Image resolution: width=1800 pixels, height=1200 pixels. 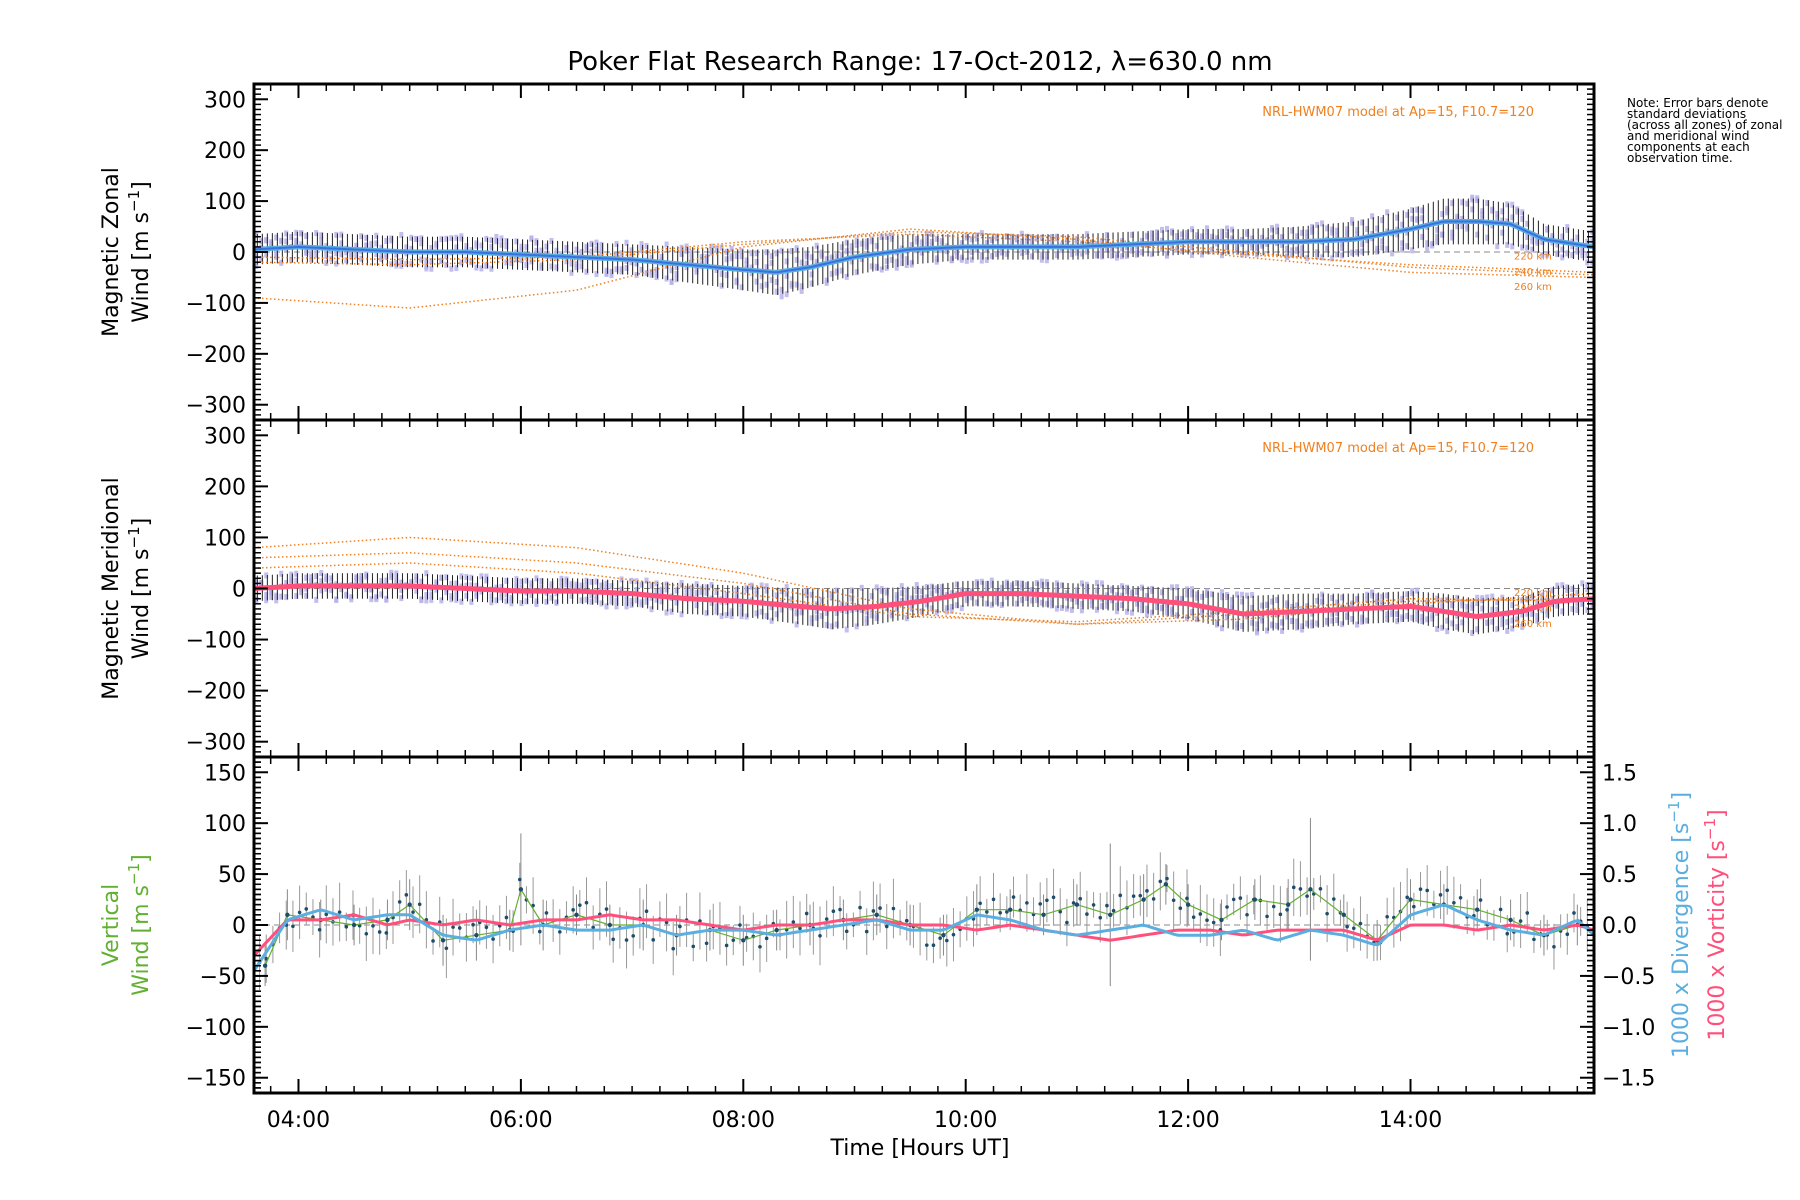 I want to click on y-meridional-tick-label: 300, so click(x=225, y=436).